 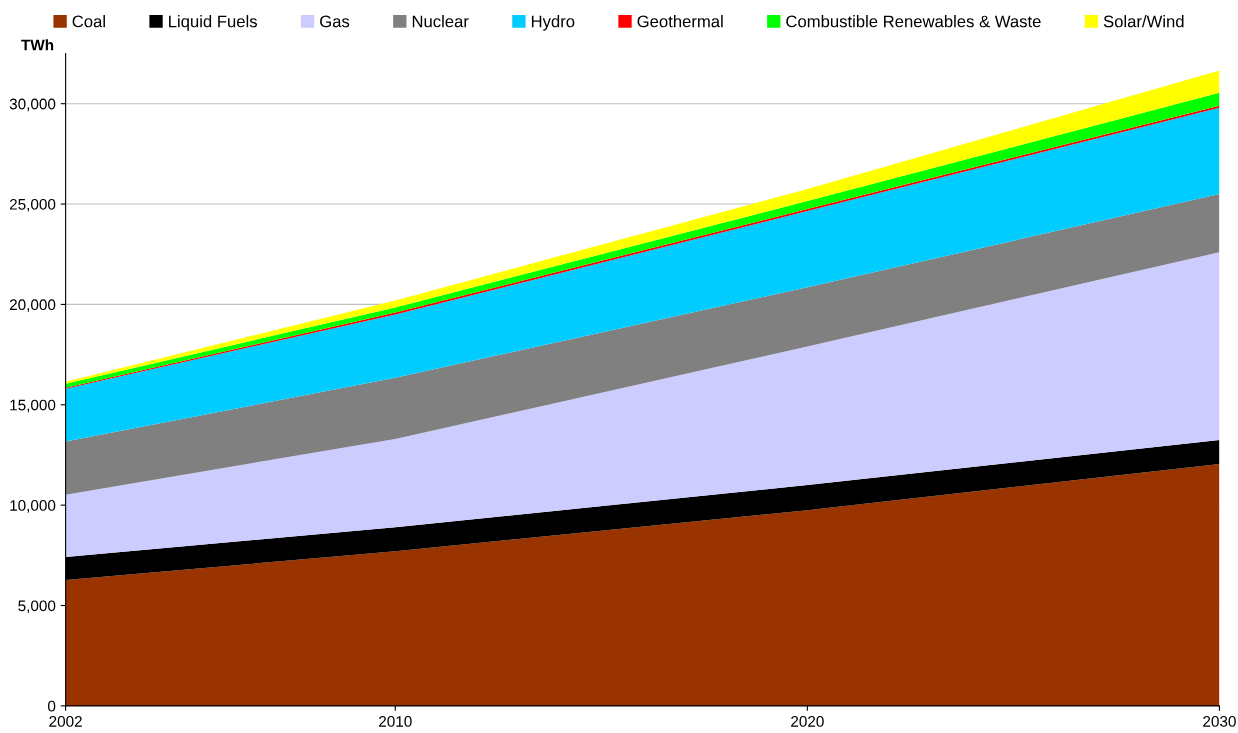 I want to click on x-tick-label: 2030, so click(x=1219, y=721).